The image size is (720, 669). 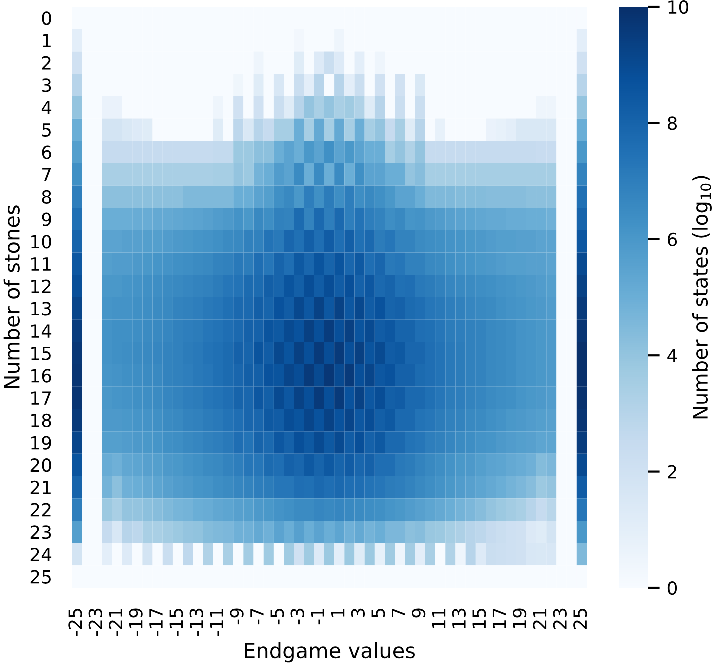 I want to click on x-tick-label: -11, so click(x=217, y=622).